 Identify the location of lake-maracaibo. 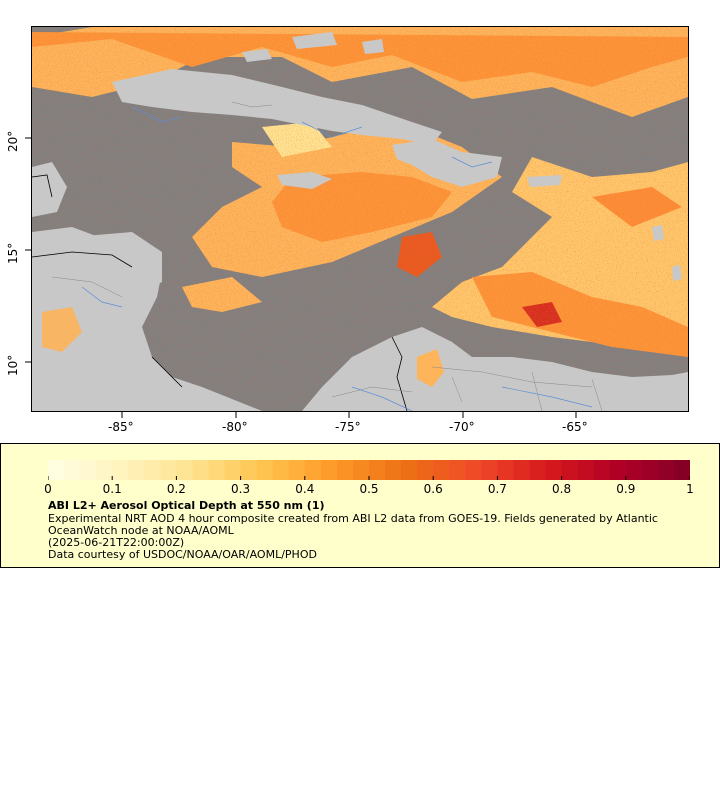
(430, 368).